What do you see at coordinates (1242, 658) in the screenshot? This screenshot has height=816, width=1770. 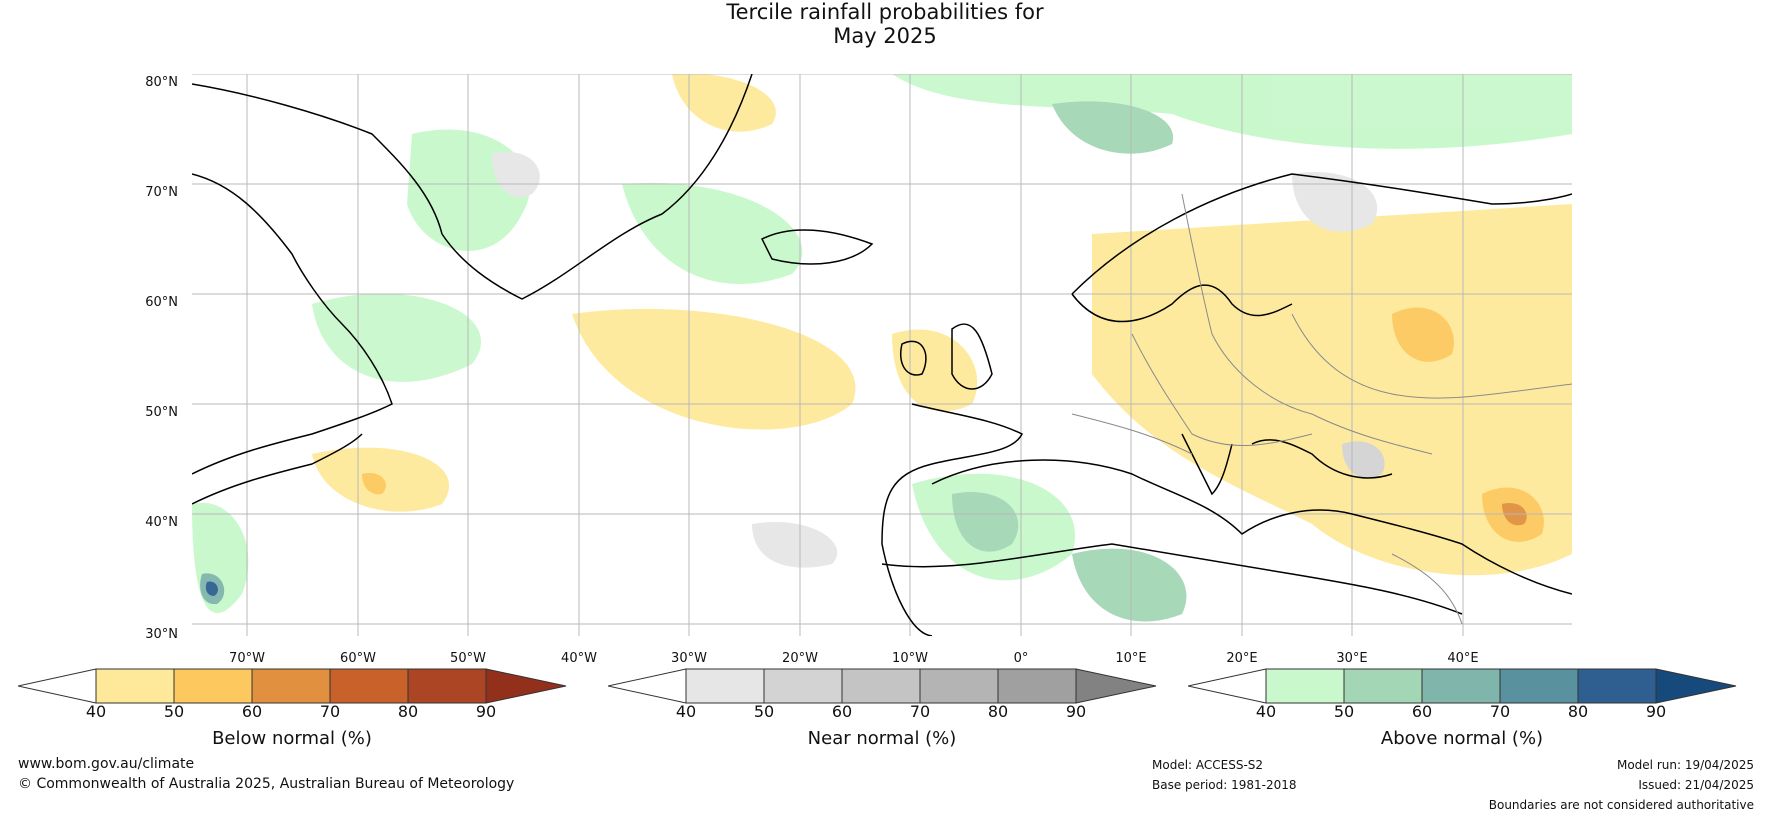 I see `lon-label-20e: 20°E` at bounding box center [1242, 658].